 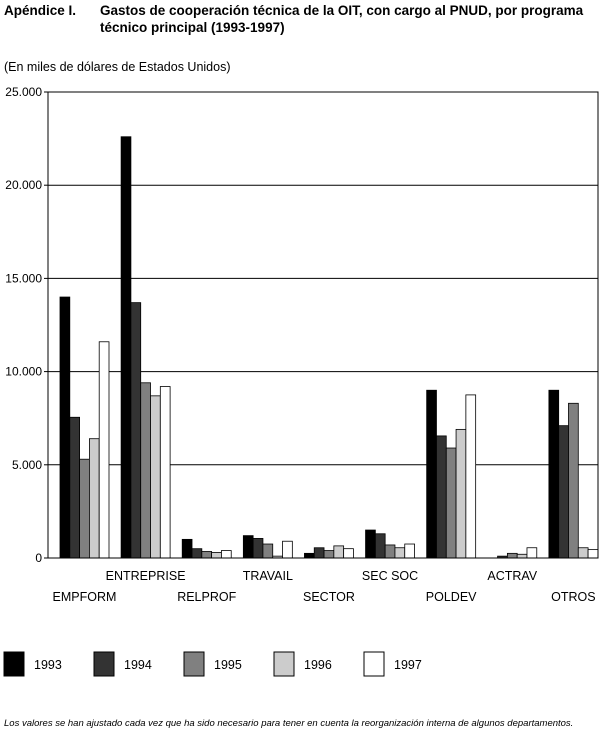 I want to click on x-tick-label: POLDEV, so click(x=451, y=597).